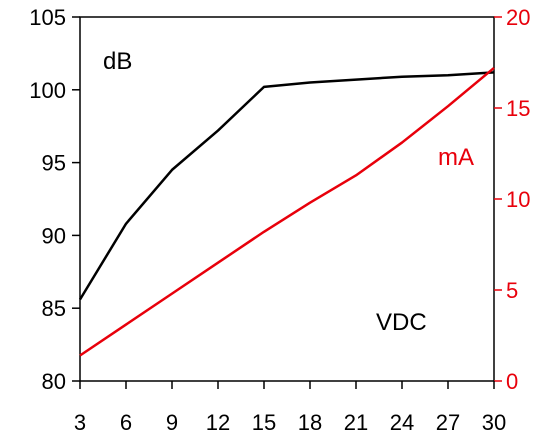  I want to click on x-tick-label: 6, so click(126, 422).